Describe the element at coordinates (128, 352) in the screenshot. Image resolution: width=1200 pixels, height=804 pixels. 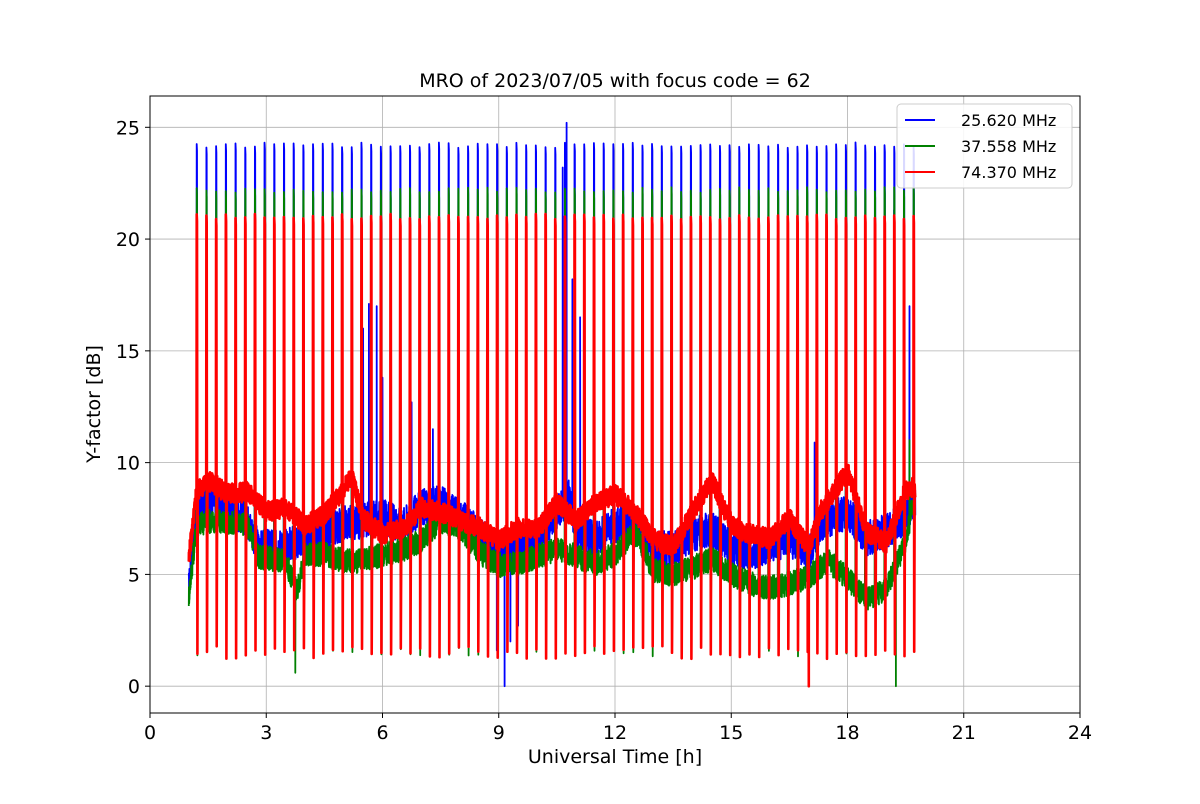
I see `y-tick-label: 15` at that location.